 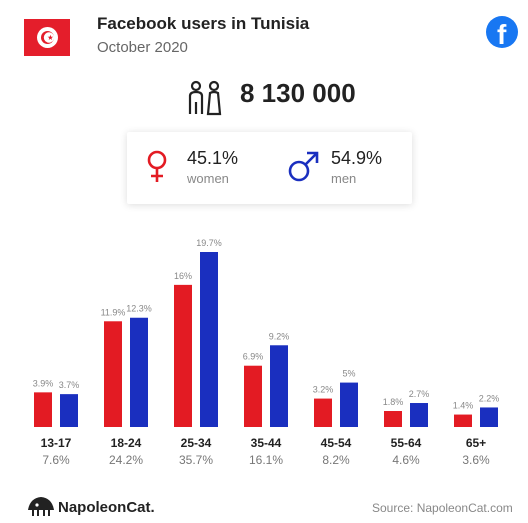 What do you see at coordinates (69, 385) in the screenshot?
I see `bar-value-label: 3.7%` at bounding box center [69, 385].